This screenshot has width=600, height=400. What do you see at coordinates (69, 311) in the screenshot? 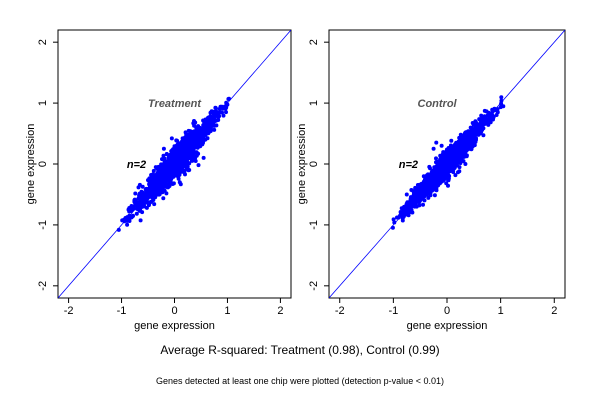
I see `x-tick-label: -2` at bounding box center [69, 311].